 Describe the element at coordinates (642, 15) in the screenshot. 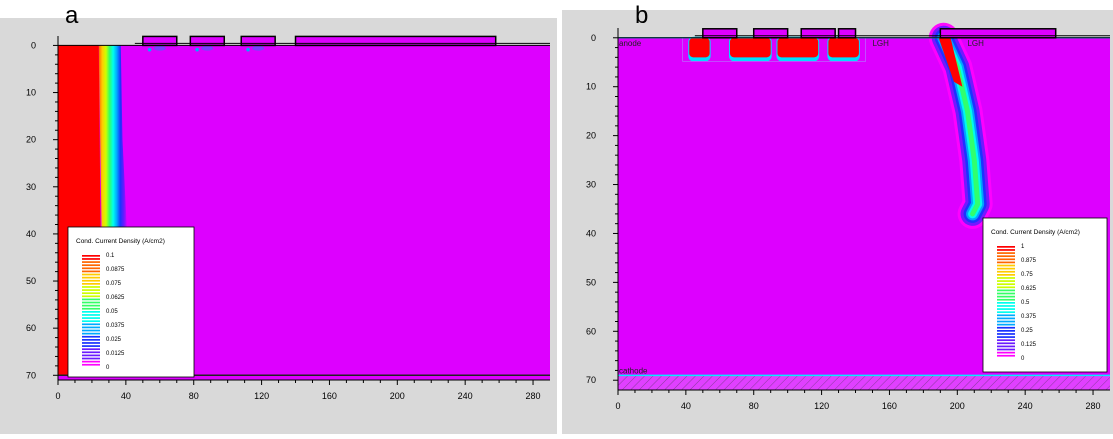

I see `panel-label-b: b` at that location.